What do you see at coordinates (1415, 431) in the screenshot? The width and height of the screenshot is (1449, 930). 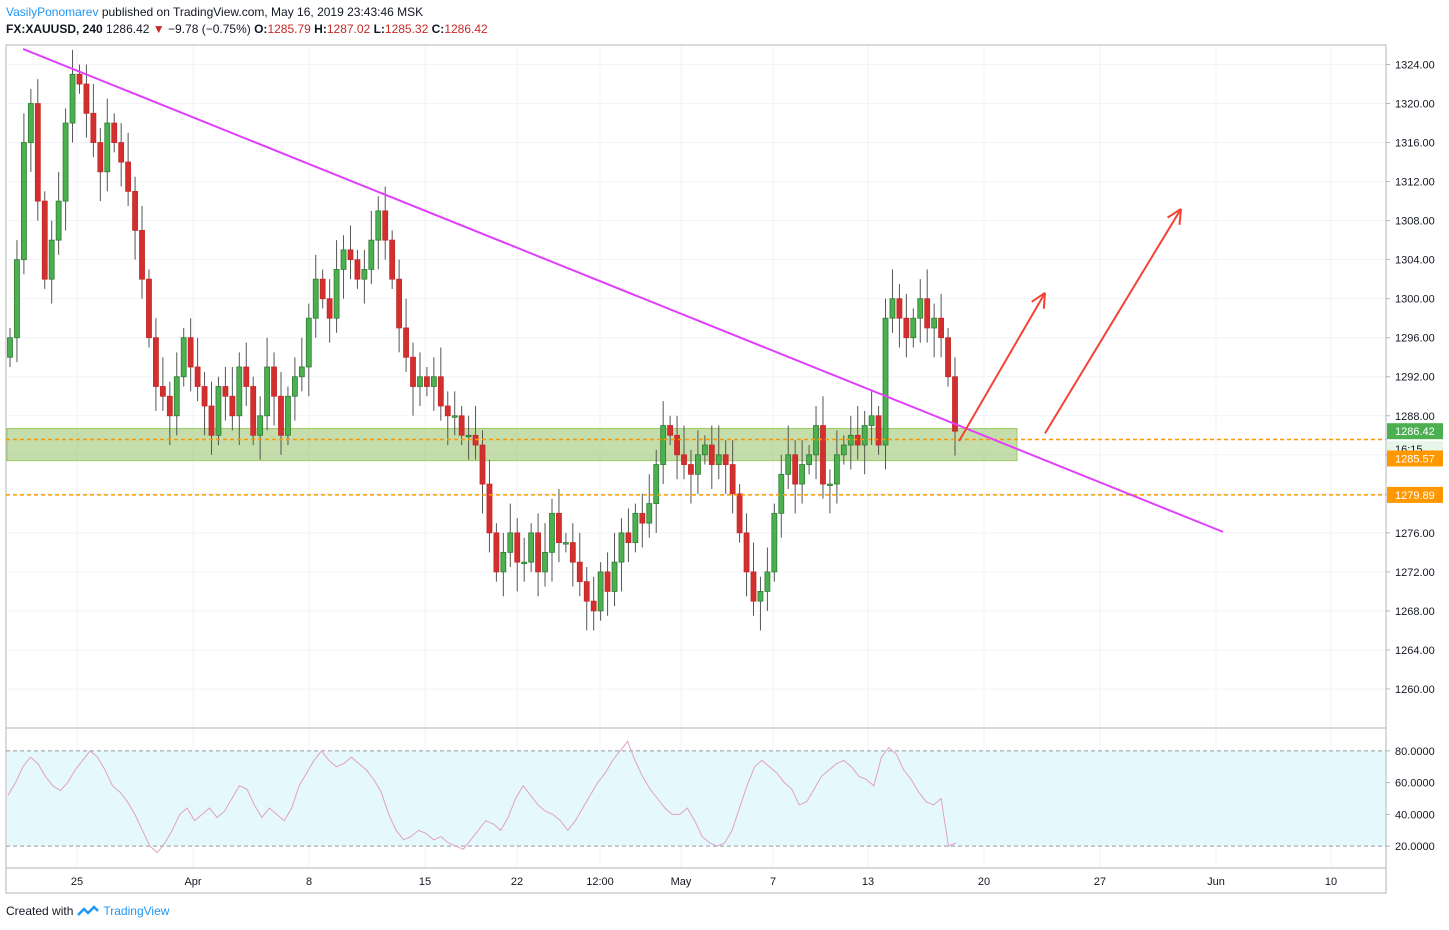 I see `last-price-label` at bounding box center [1415, 431].